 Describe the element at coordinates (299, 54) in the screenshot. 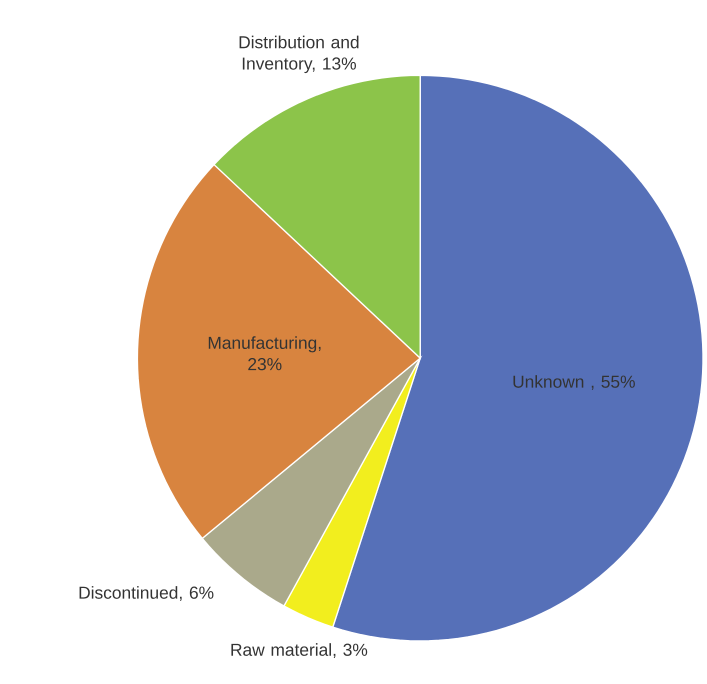

I see `slice-label: Distribution and Inventory, 13%` at that location.